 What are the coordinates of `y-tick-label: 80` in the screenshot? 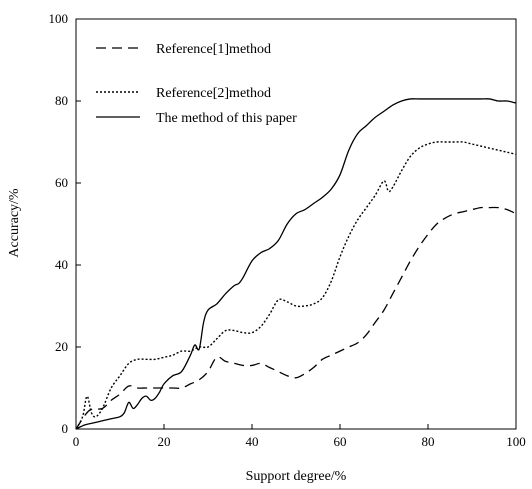 It's located at (61, 100).